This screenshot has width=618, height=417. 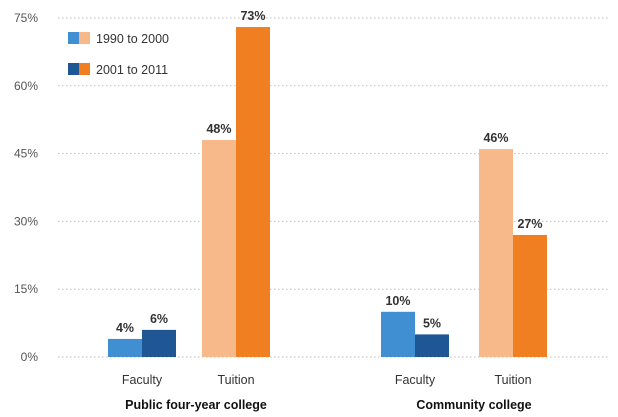 I want to click on data-label: 5%, so click(x=432, y=323).